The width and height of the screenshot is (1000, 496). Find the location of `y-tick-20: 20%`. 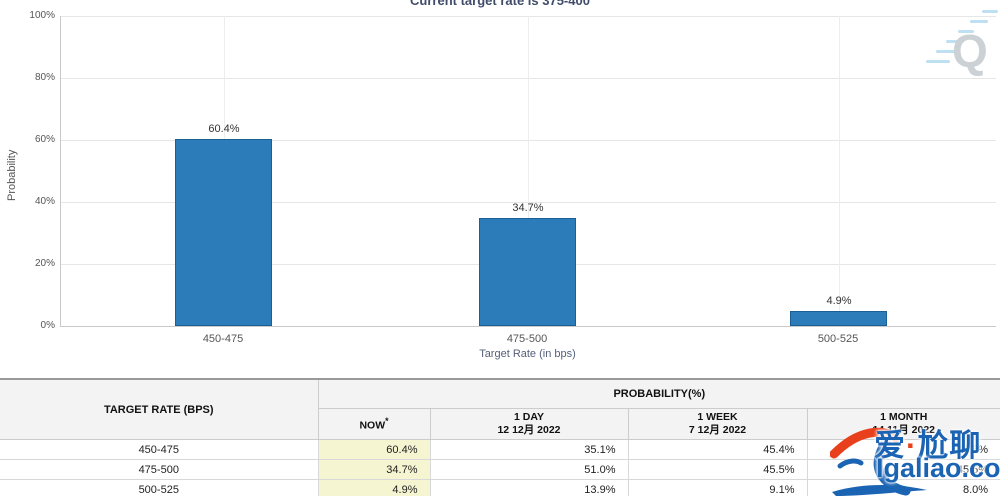

y-tick-20: 20% is located at coordinates (44, 263).